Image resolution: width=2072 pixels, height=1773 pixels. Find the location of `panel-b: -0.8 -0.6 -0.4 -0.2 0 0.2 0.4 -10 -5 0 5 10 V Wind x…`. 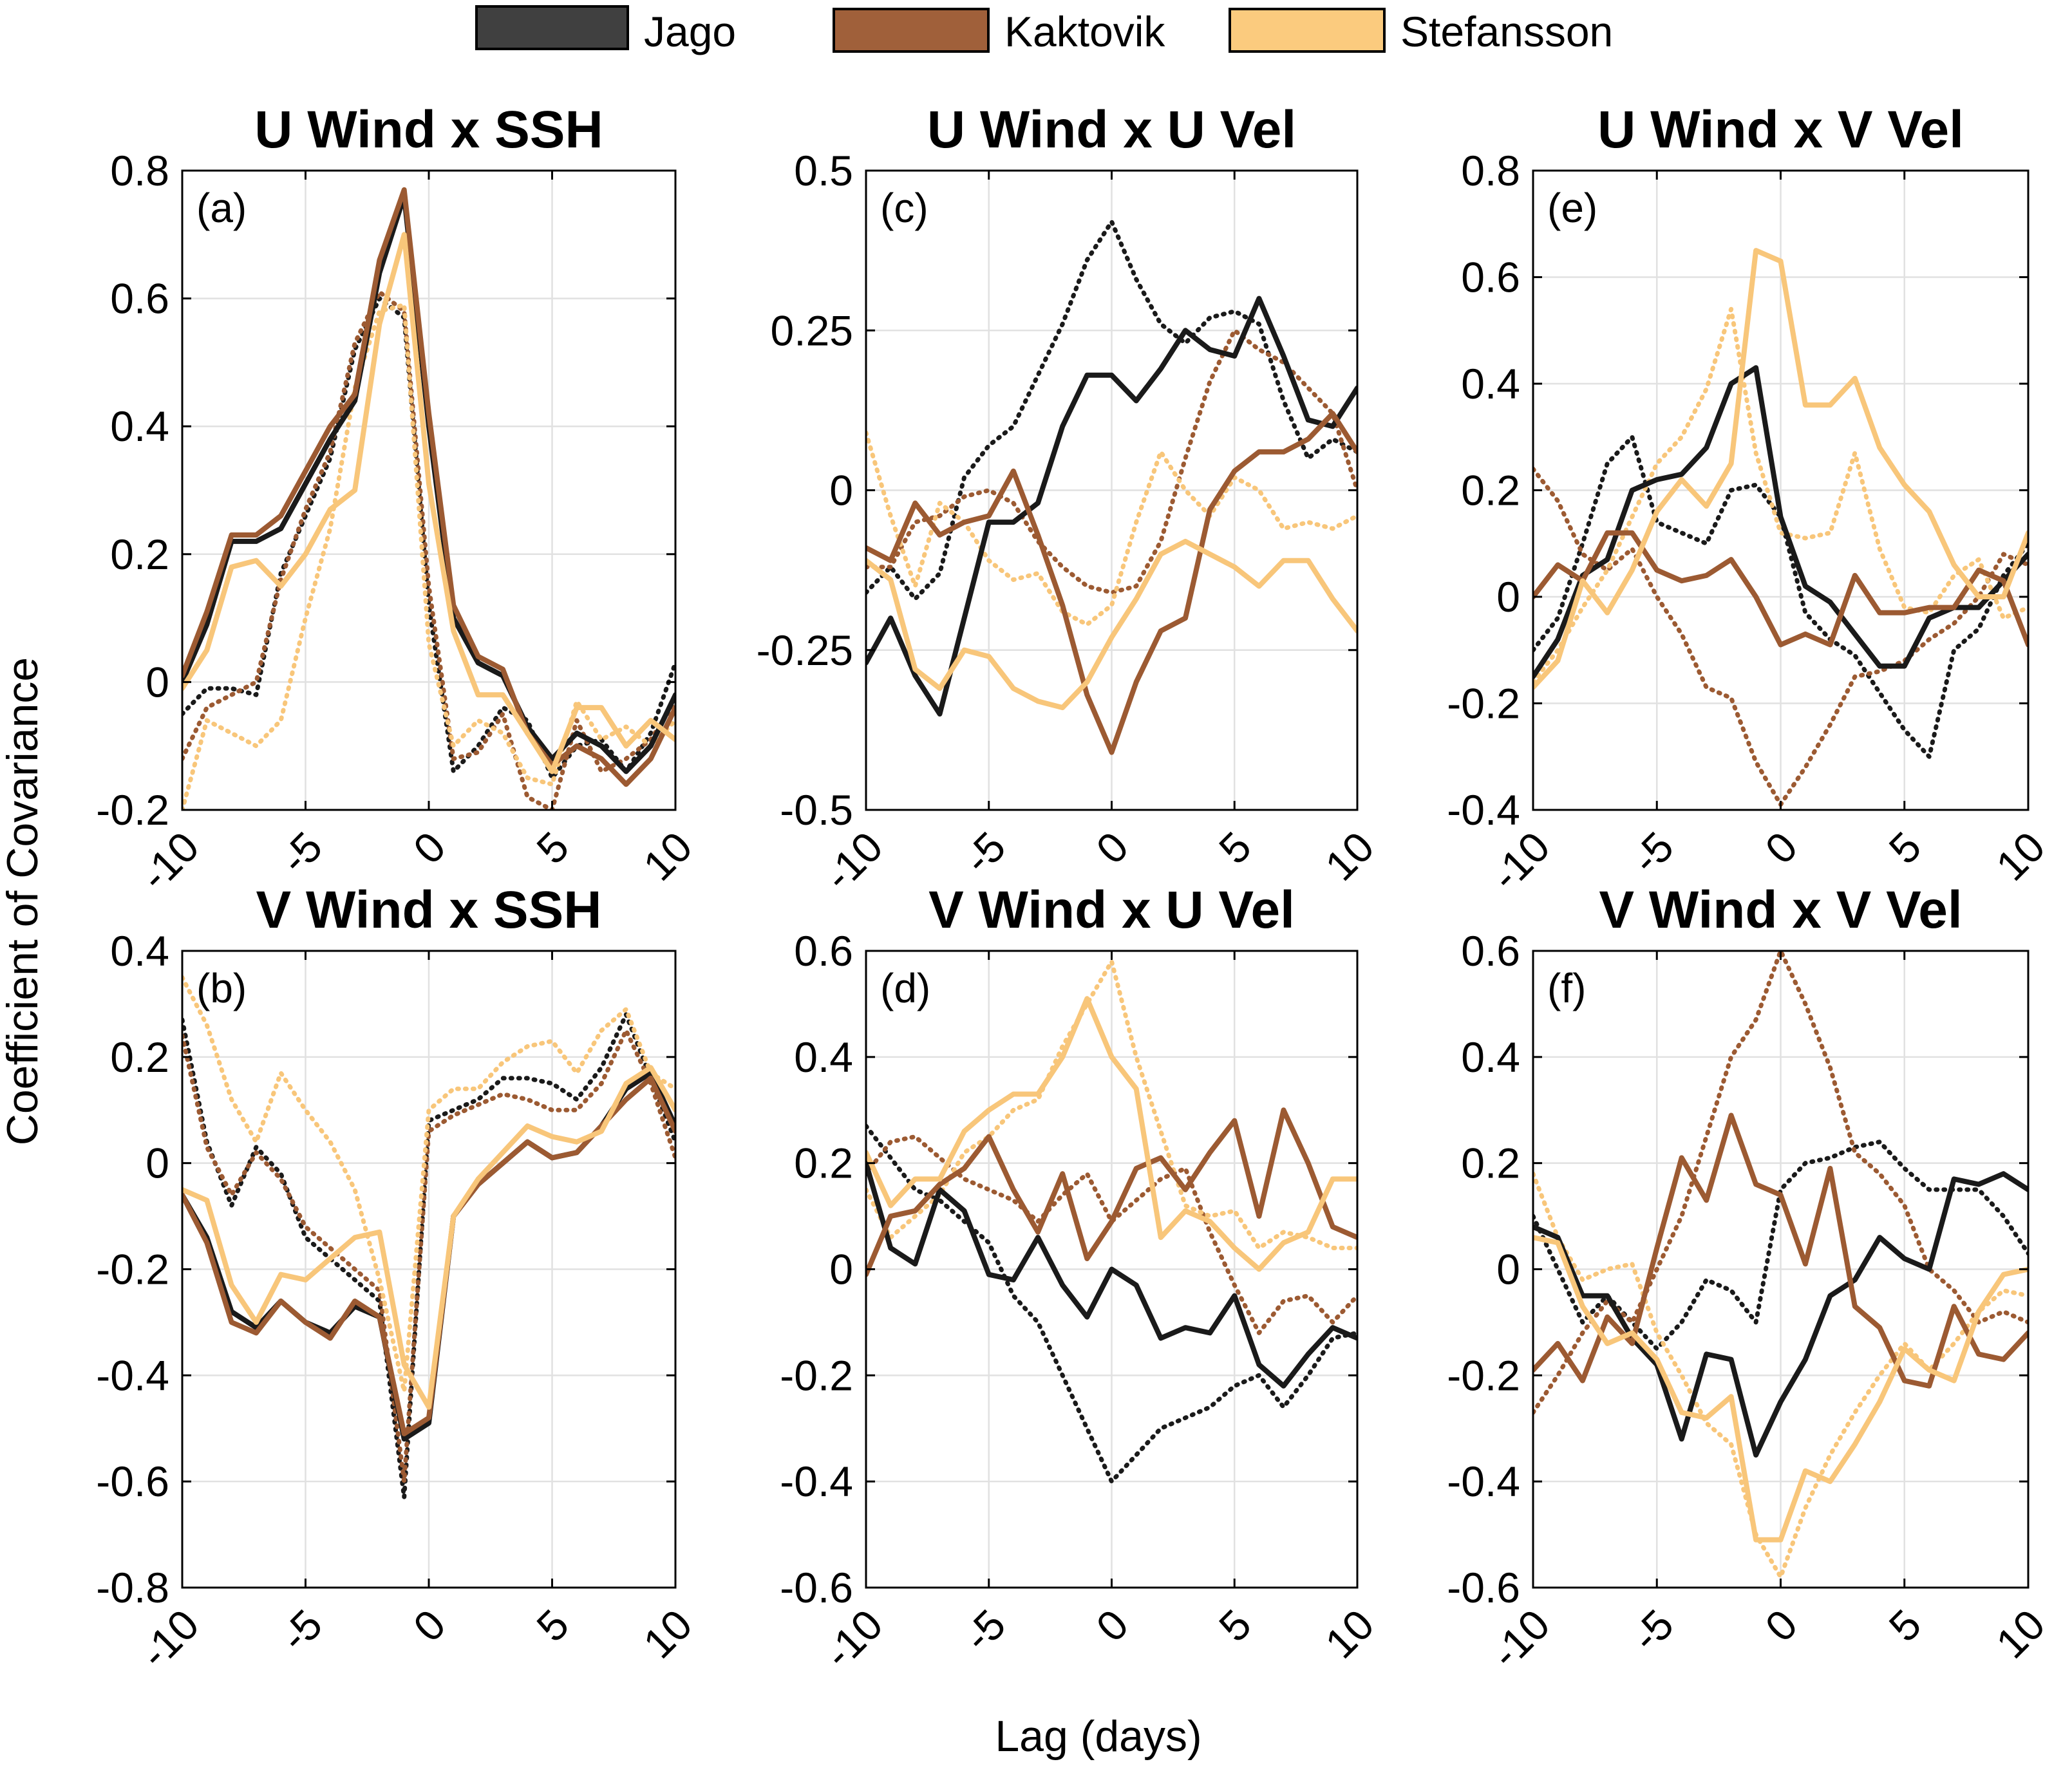

panel-b: -0.8 -0.6 -0.4 -0.2 0 0.2 0.4 -10 -5 0 5 10 V Wind x… is located at coordinates (398, 1279).